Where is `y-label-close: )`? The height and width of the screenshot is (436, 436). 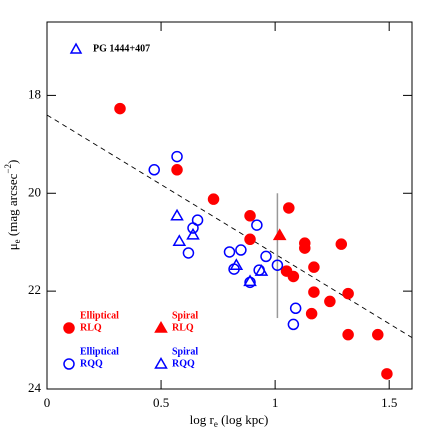 y-label-close: ) is located at coordinates (12, 162).